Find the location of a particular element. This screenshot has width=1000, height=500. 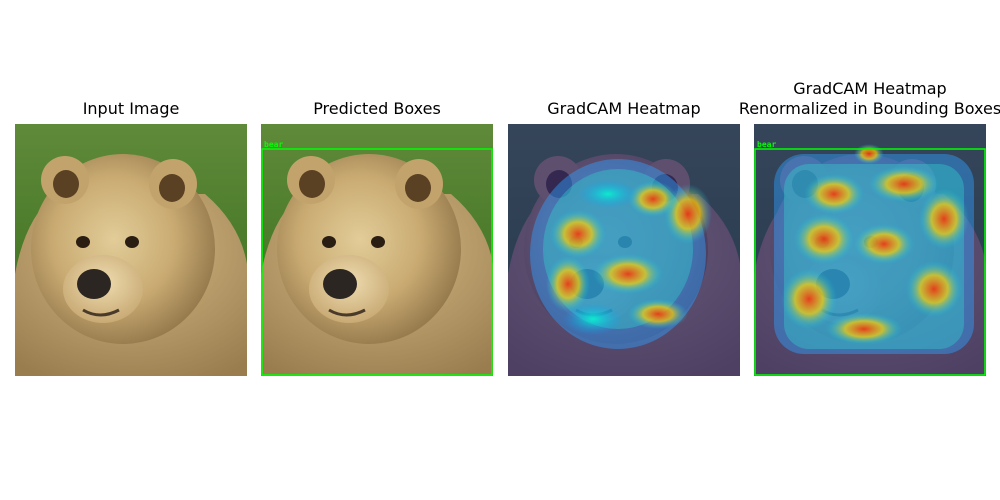

renormalized-heatmap-overlay: bear is located at coordinates (870, 250).